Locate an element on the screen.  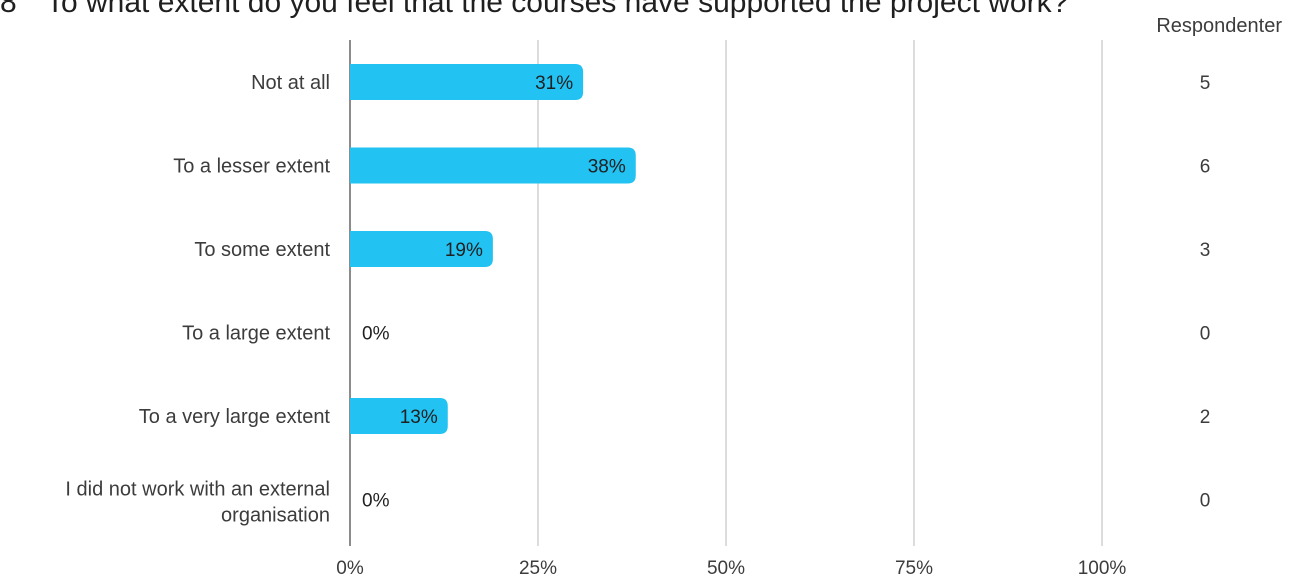
bar-value-label: 38% is located at coordinates (607, 167).